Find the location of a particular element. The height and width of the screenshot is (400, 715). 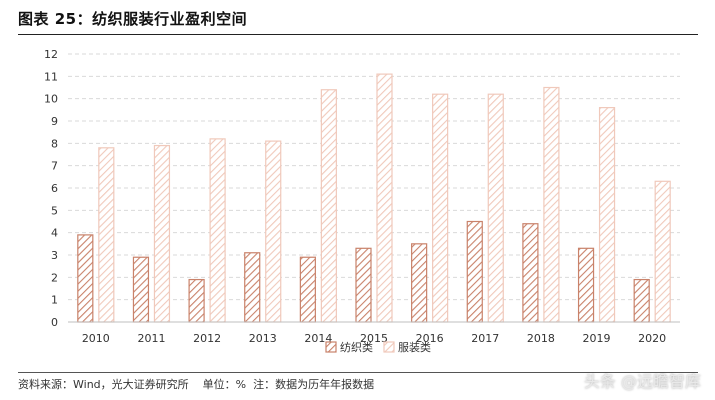

watermark: 头条 @远瞻智库 is located at coordinates (642, 381).